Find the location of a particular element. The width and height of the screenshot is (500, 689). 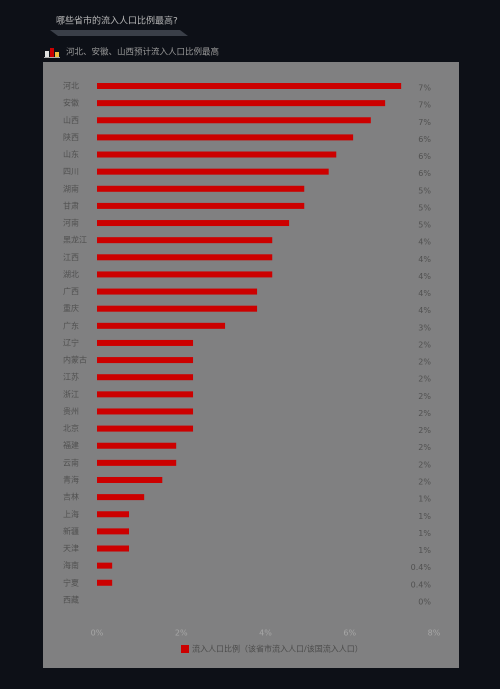

y-tick-label: 新疆 is located at coordinates (71, 531).